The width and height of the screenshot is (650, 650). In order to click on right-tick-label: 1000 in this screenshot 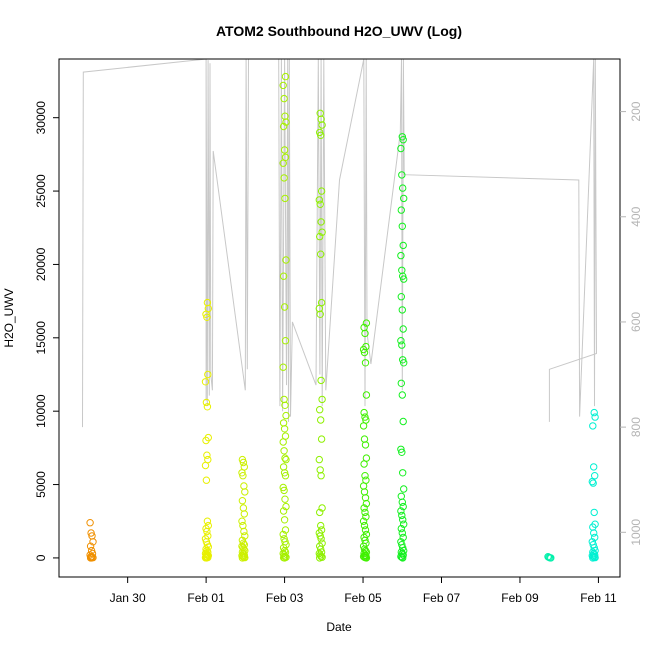, I will do `click(636, 532)`.